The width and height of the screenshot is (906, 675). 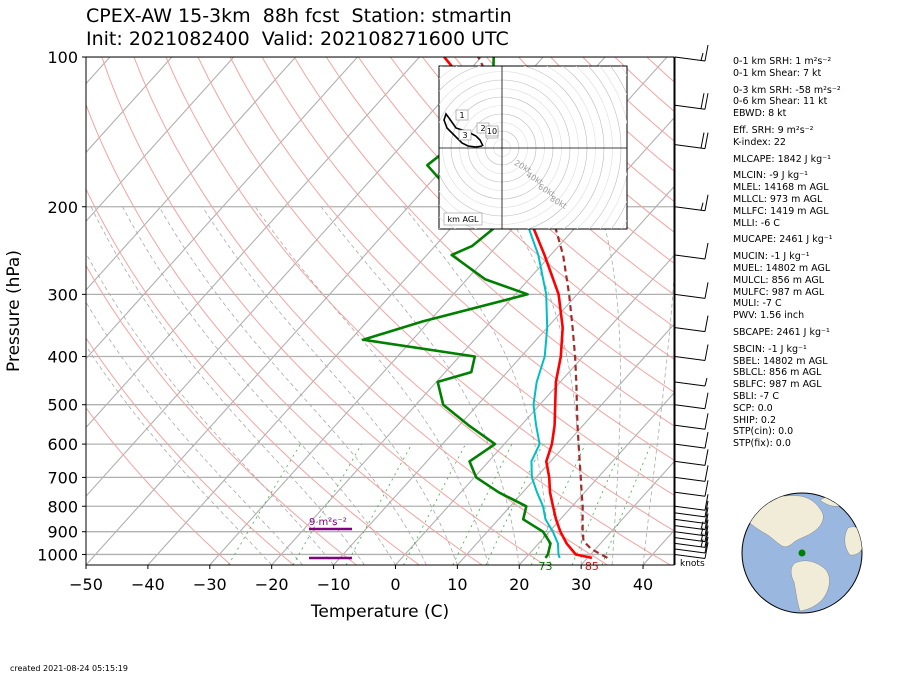 I want to click on y-tick-label: 300, so click(x=62, y=294).